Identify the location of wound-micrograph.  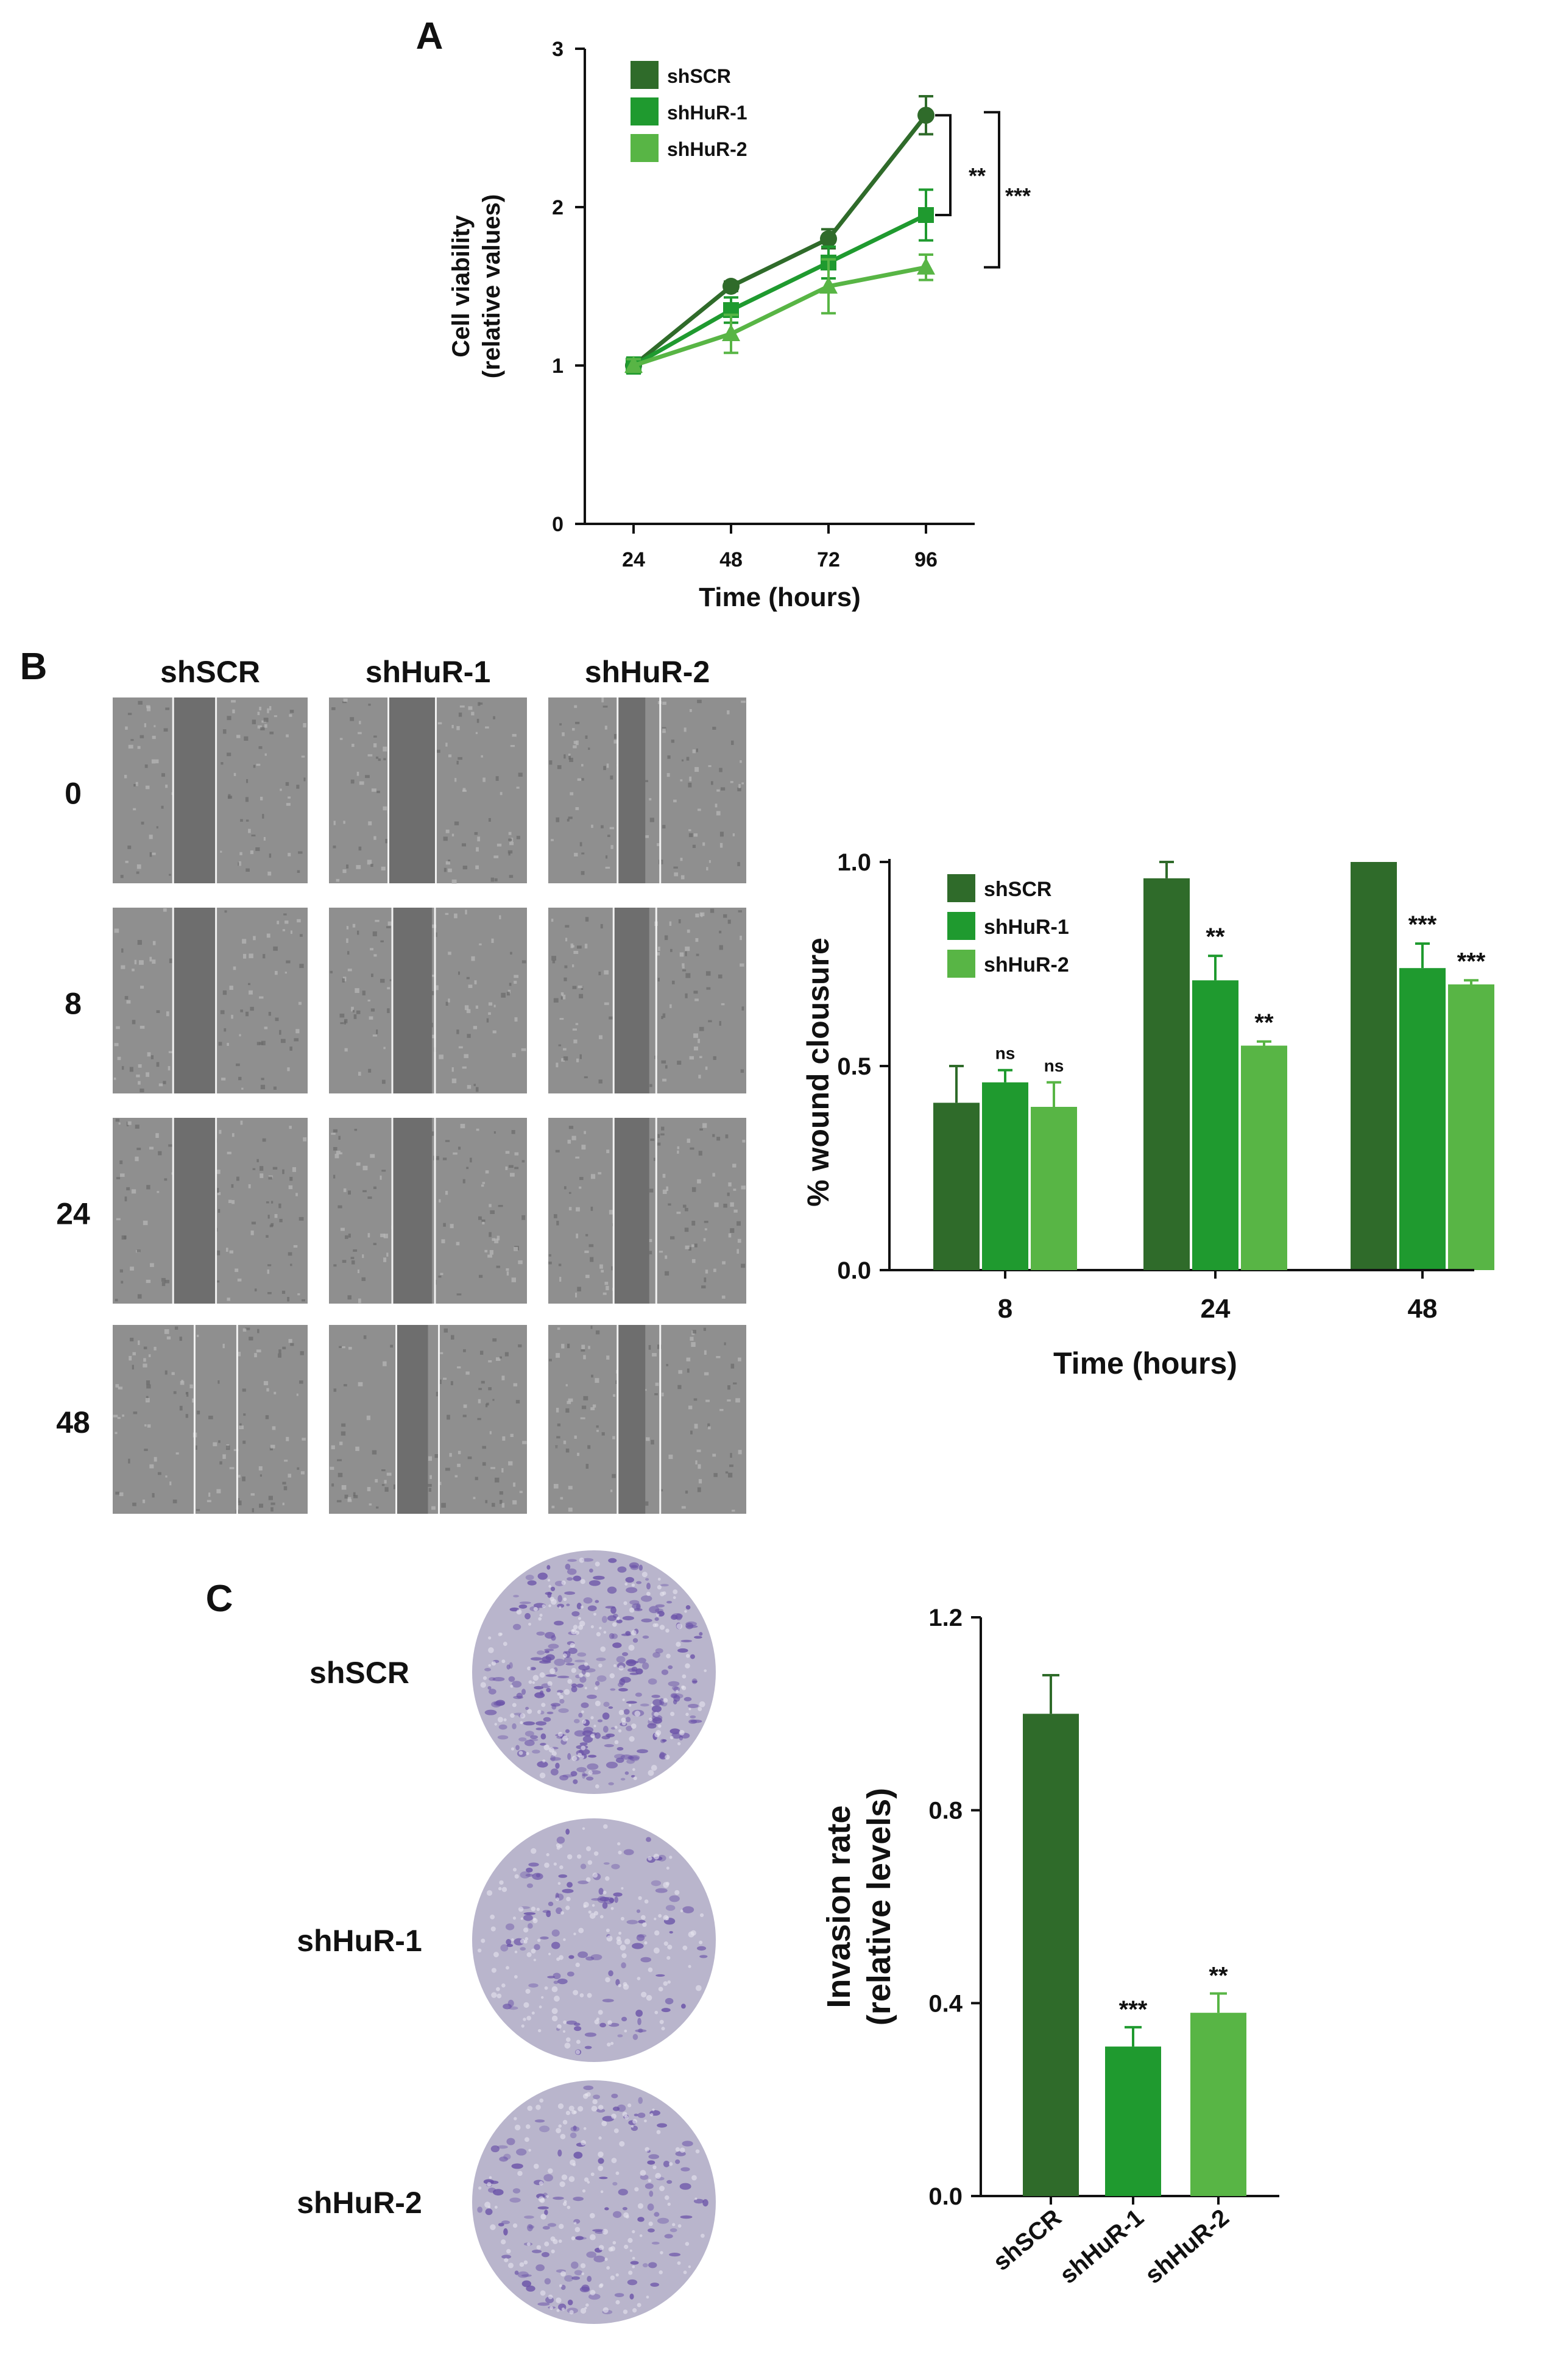
(647, 1419).